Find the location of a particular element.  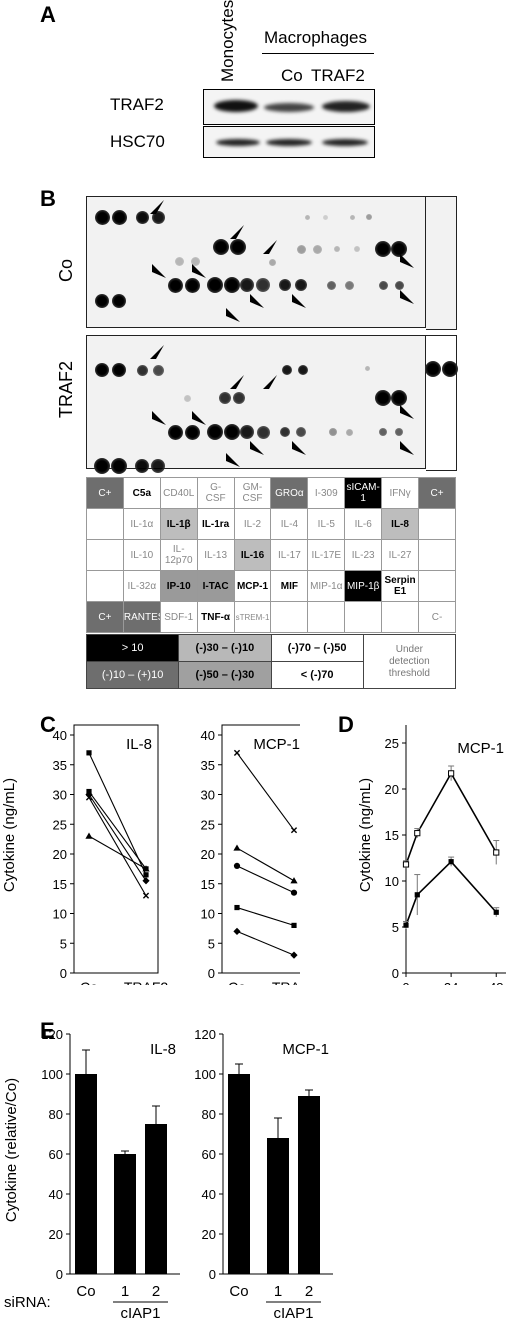

plot-frame is located at coordinates (260, 849).